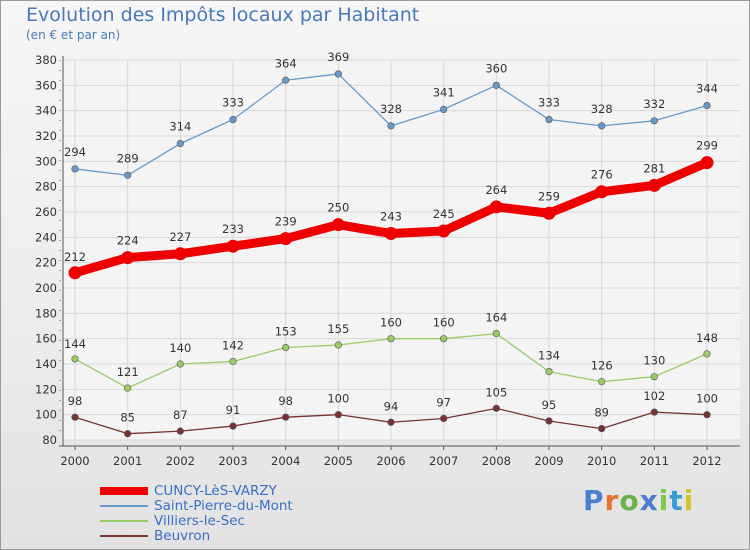 This screenshot has height=550, width=750. Describe the element at coordinates (654, 104) in the screenshot. I see `data-label: 332` at that location.